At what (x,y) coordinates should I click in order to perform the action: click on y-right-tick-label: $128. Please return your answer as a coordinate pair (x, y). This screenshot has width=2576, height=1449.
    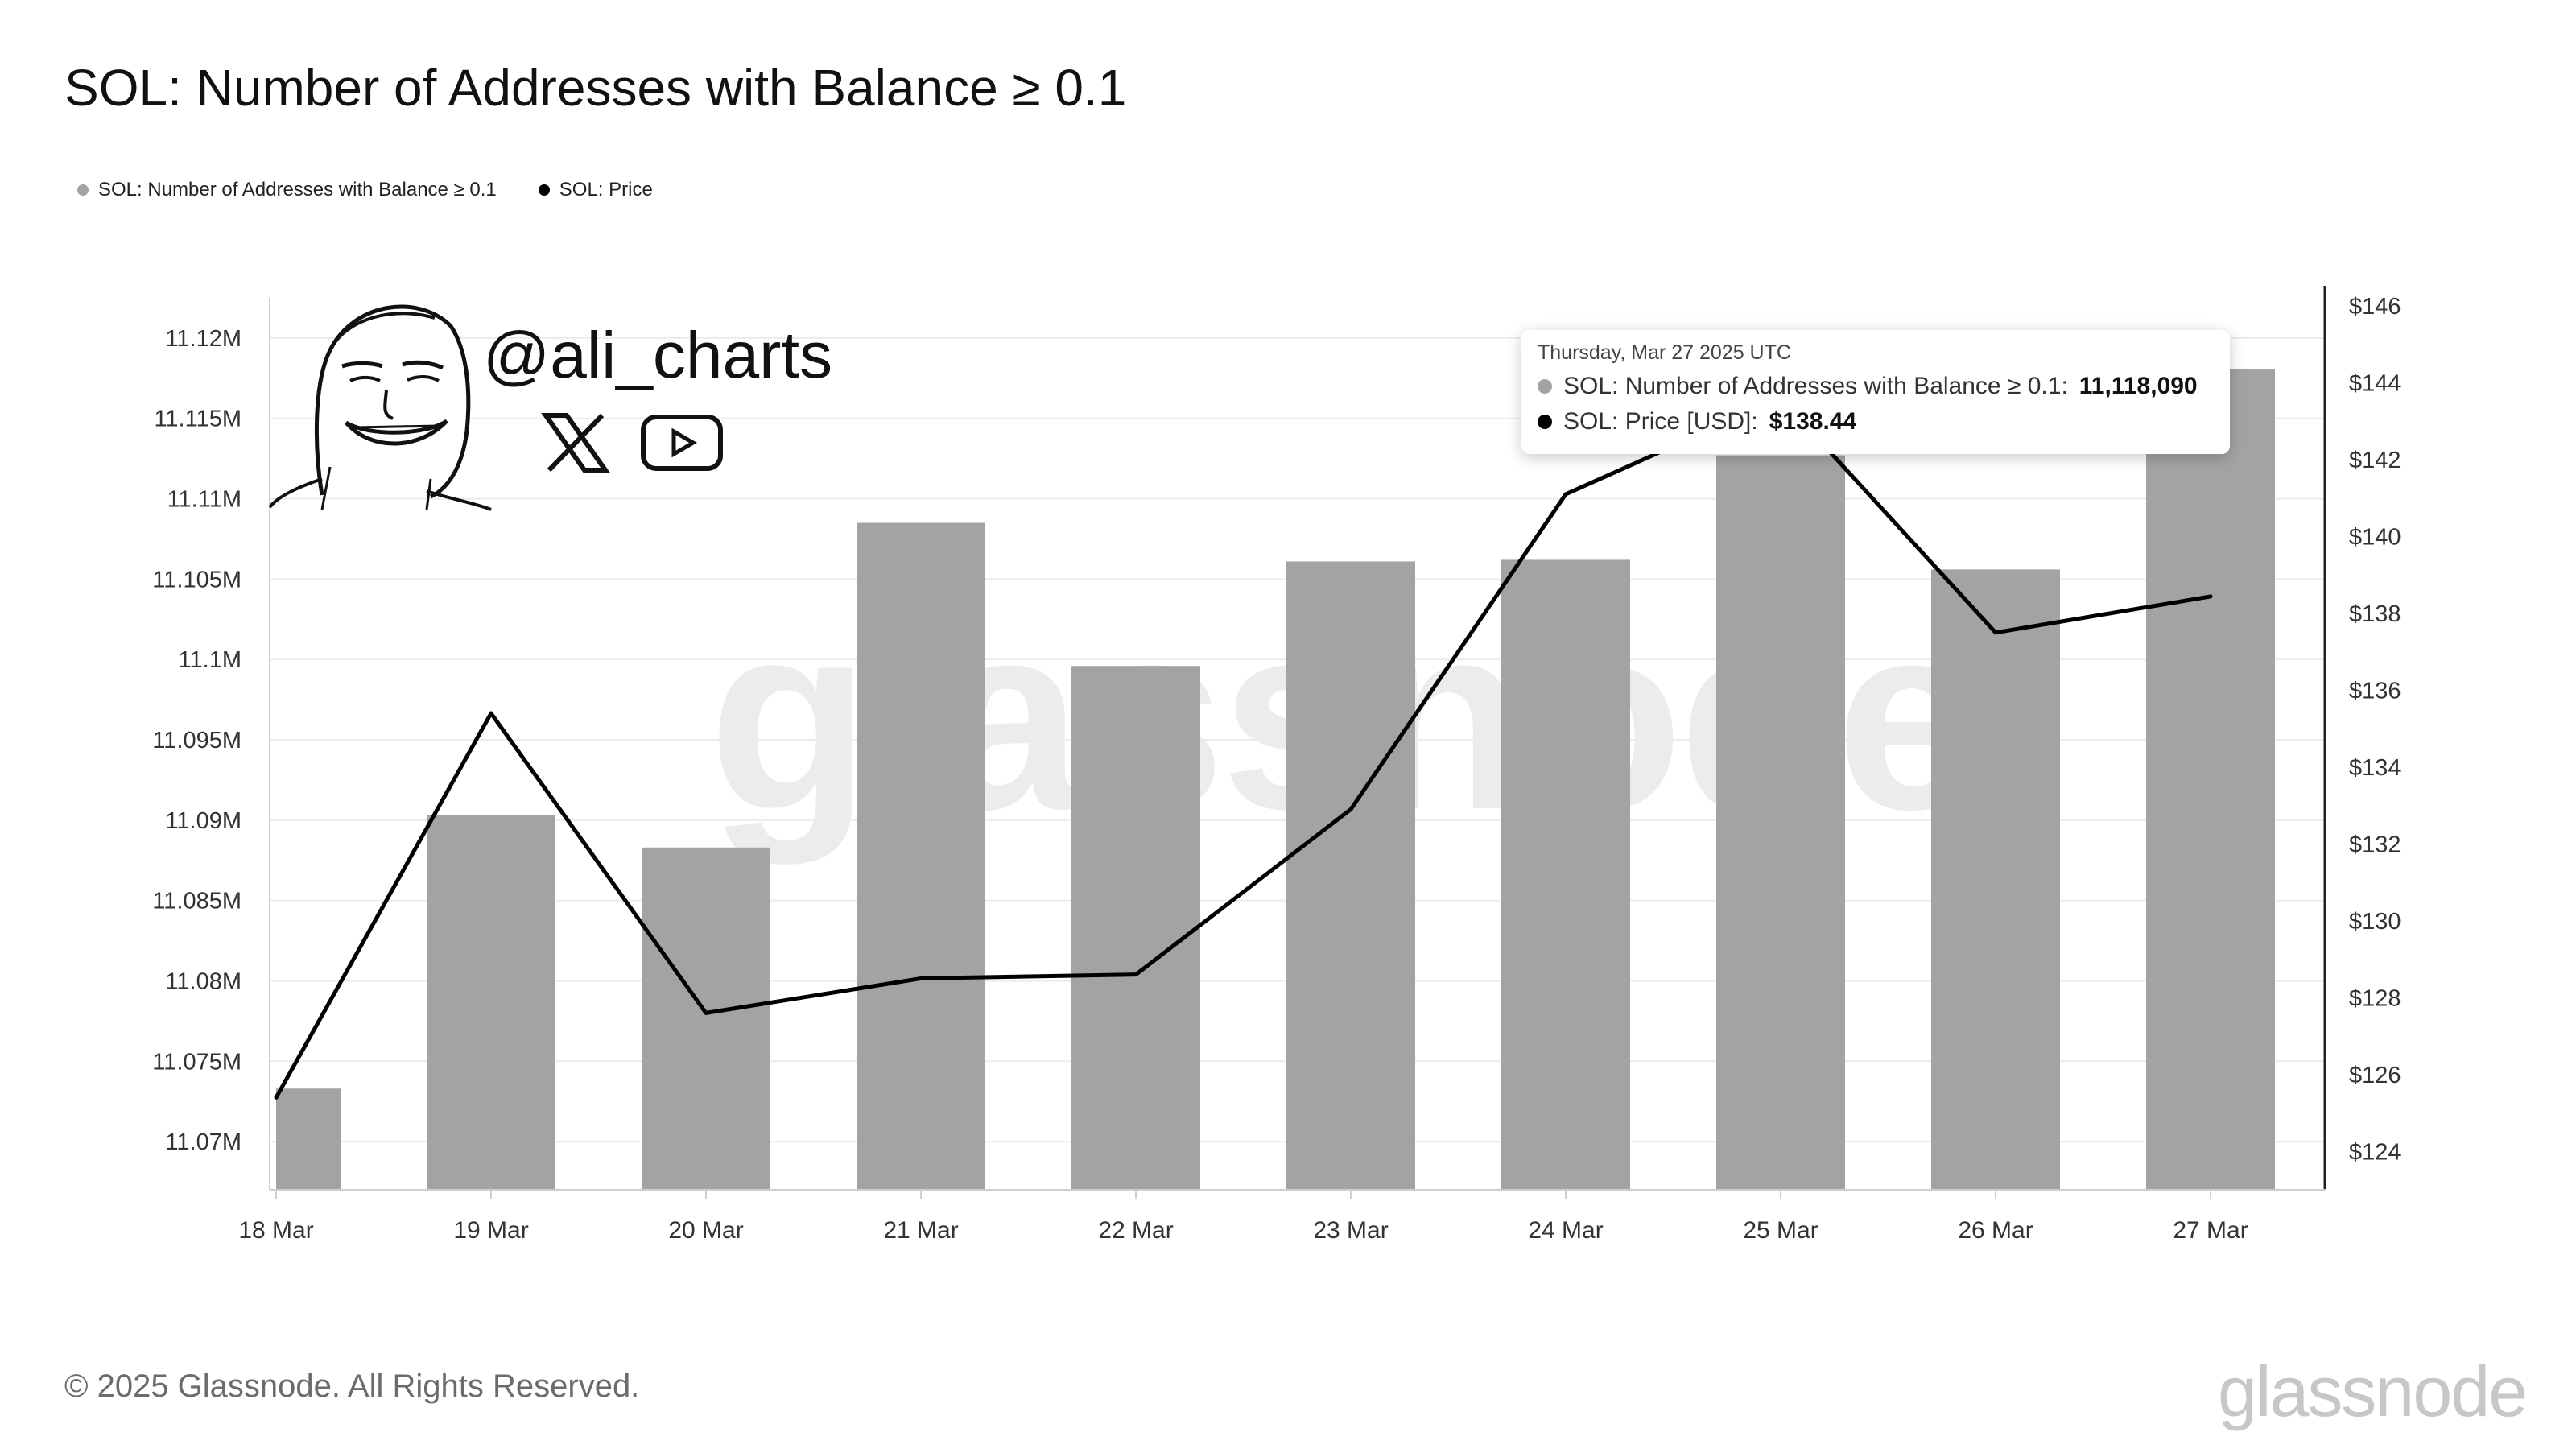
    Looking at the image, I should click on (2375, 998).